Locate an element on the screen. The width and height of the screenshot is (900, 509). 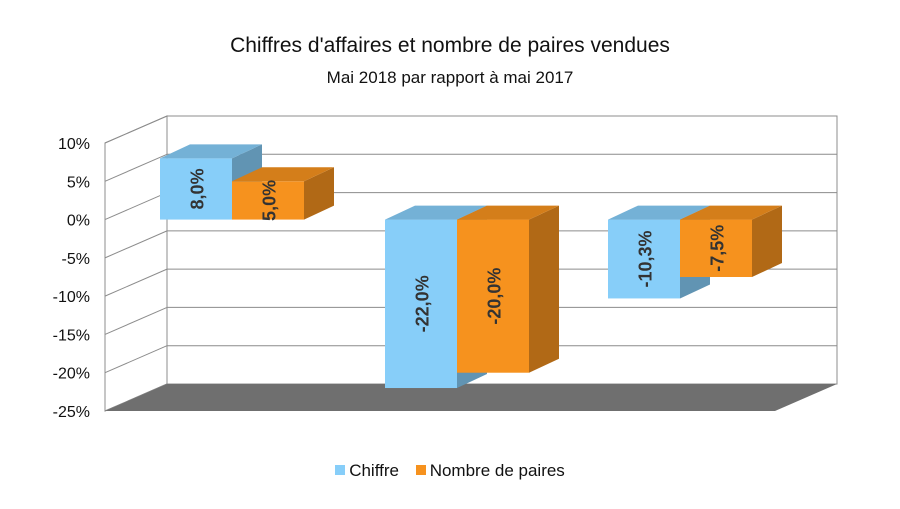
legend: Chiffre Nombre de paires is located at coordinates (450, 471).